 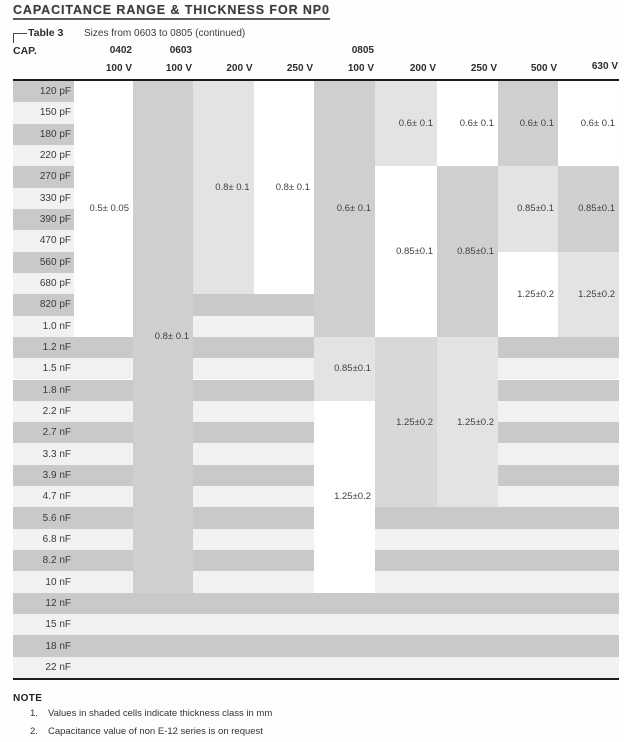 I want to click on note-item-number: 1., so click(x=34, y=713).